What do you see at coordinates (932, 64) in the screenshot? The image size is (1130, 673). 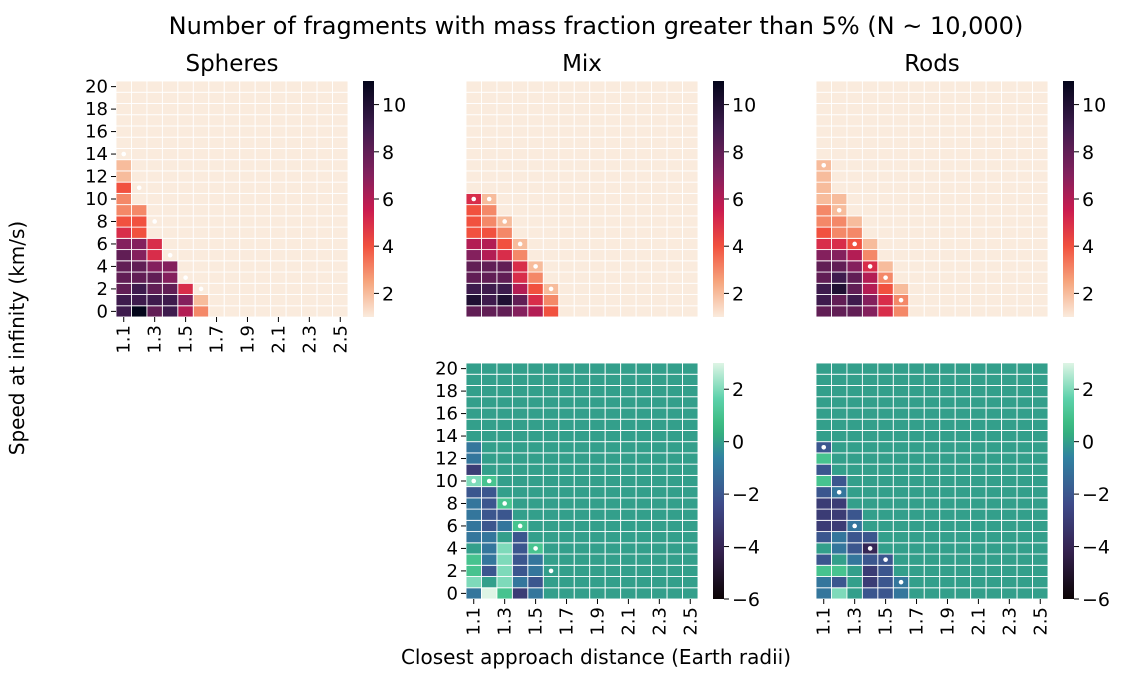 I see `panel-title: Rods` at bounding box center [932, 64].